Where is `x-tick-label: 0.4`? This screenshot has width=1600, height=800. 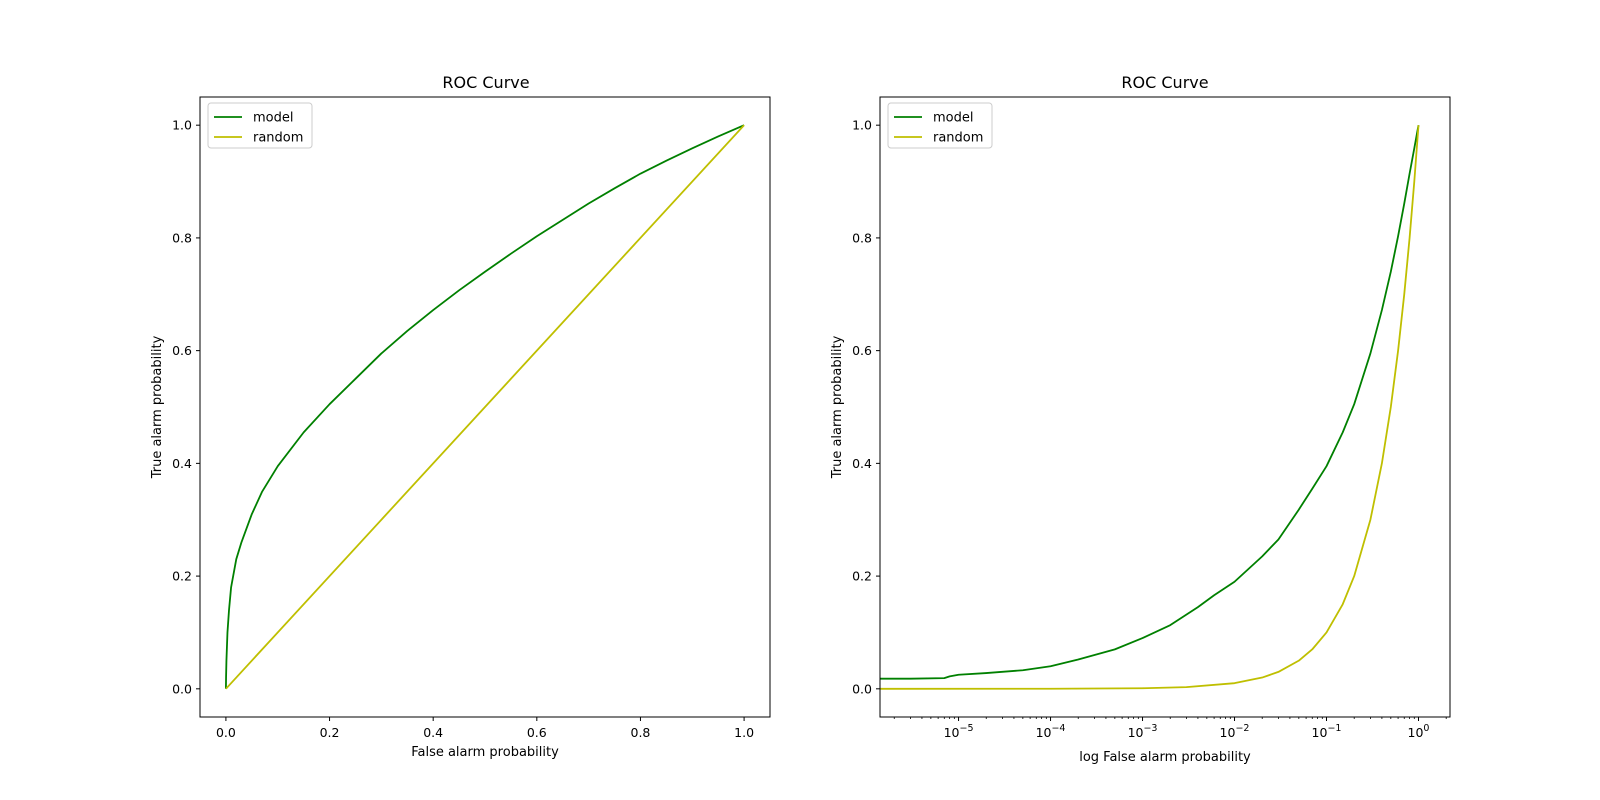 x-tick-label: 0.4 is located at coordinates (433, 732).